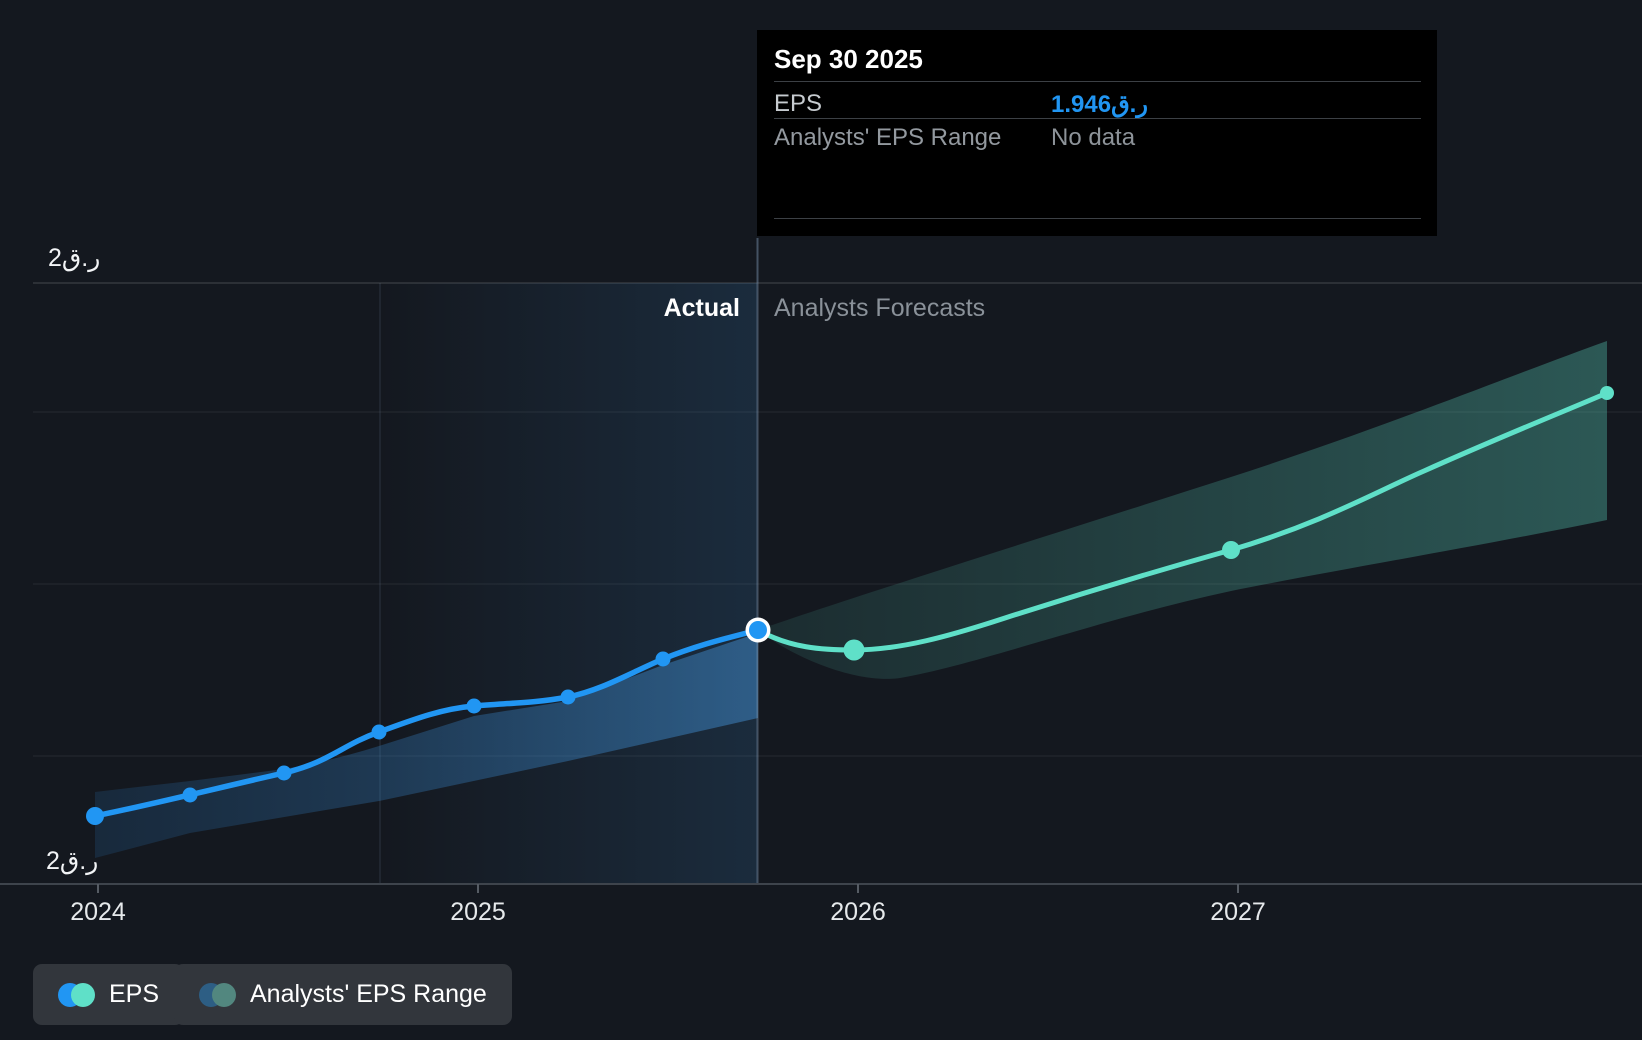 This screenshot has width=1642, height=1040. What do you see at coordinates (76, 994) in the screenshot?
I see `eps-legend-icon` at bounding box center [76, 994].